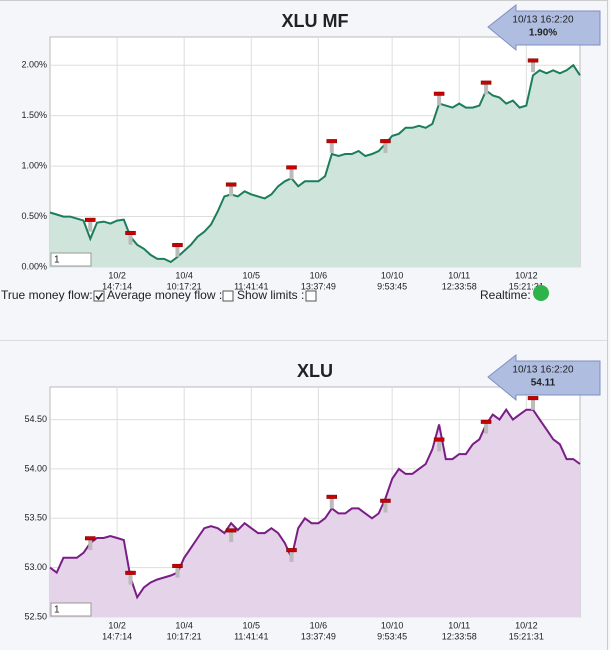 The image size is (610, 650). Describe the element at coordinates (541, 293) in the screenshot. I see `realtime-indicator` at that location.